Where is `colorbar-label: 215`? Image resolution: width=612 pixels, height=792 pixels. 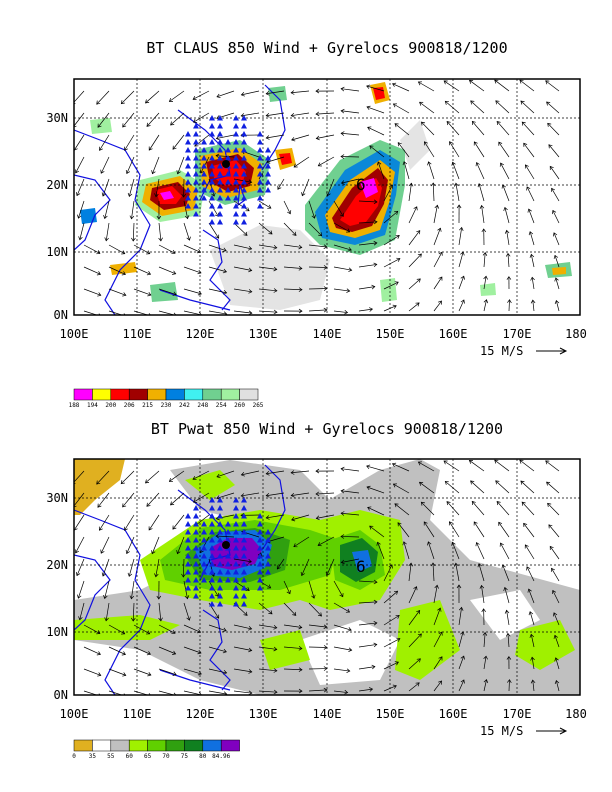 colorbar-label: 215 is located at coordinates (147, 405).